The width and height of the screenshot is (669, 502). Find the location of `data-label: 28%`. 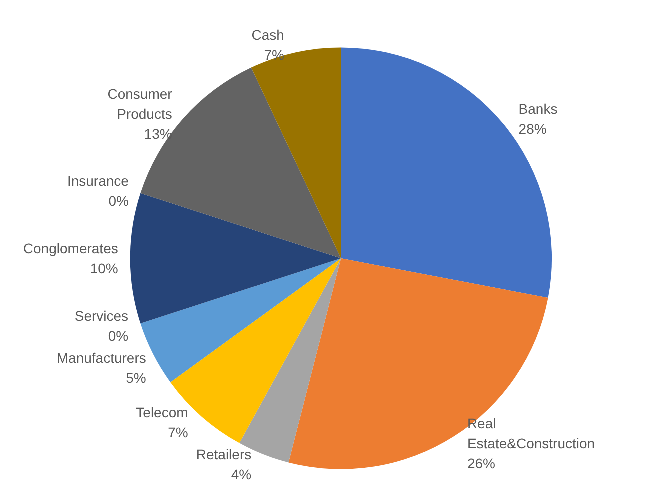

data-label: 28% is located at coordinates (532, 129).